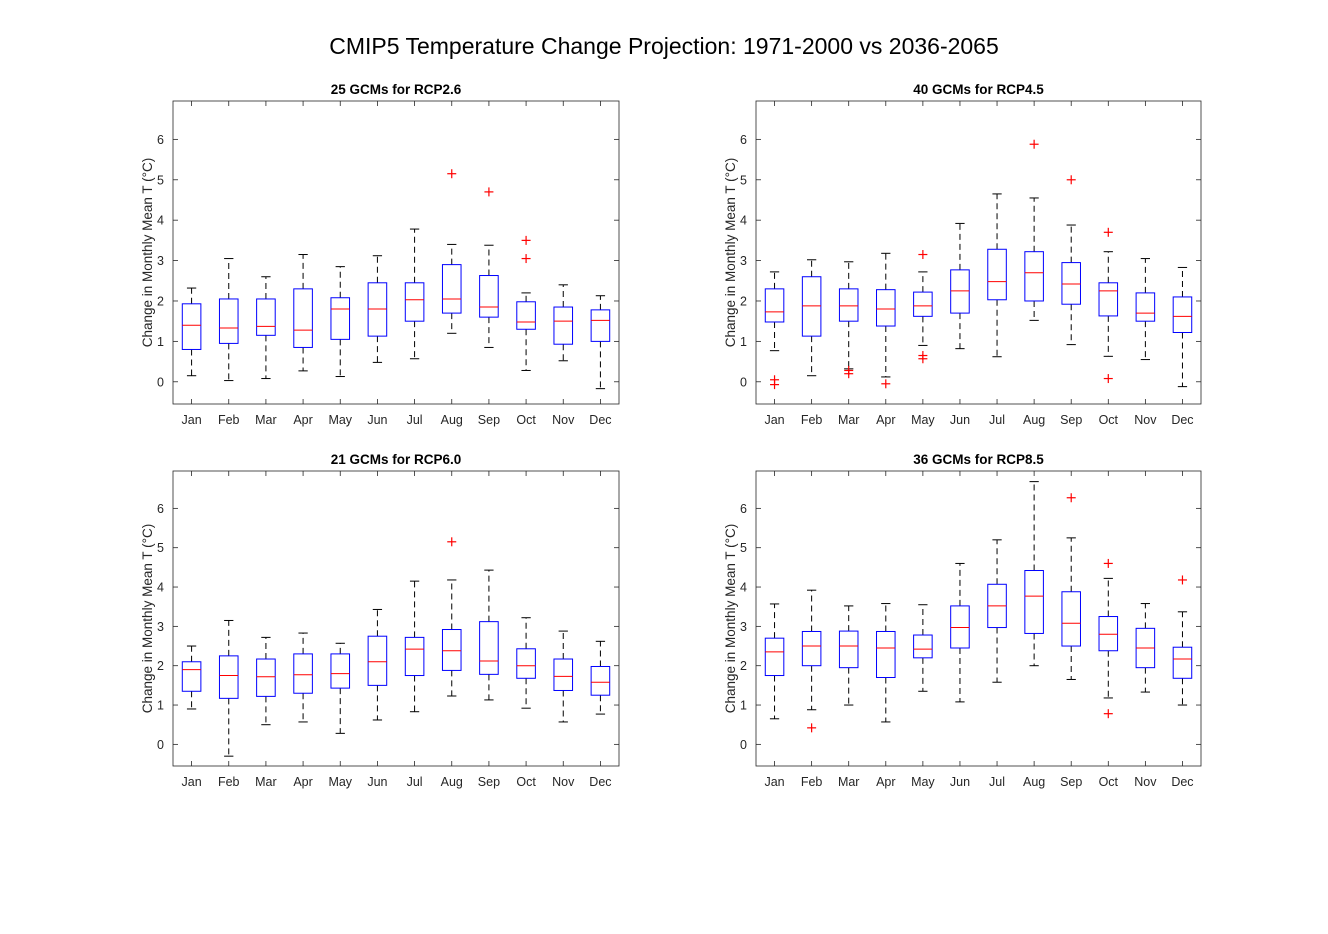 Image resolution: width=1328 pixels, height=934 pixels. Describe the element at coordinates (1071, 420) in the screenshot. I see `x-tick-label: Sep` at that location.